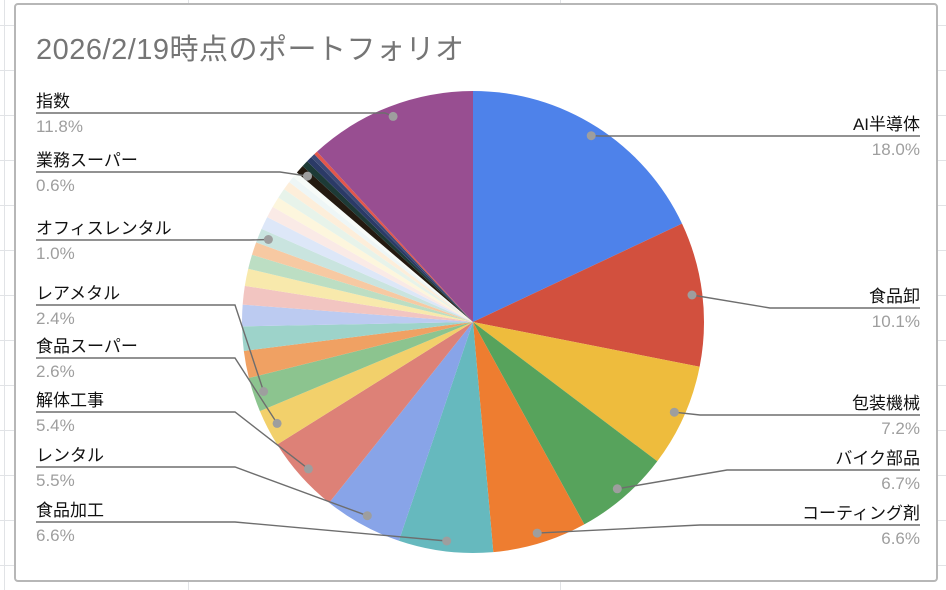 This screenshot has width=946, height=590. Describe the element at coordinates (55, 425) in the screenshot. I see `slice-percentage: 5.4%` at that location.